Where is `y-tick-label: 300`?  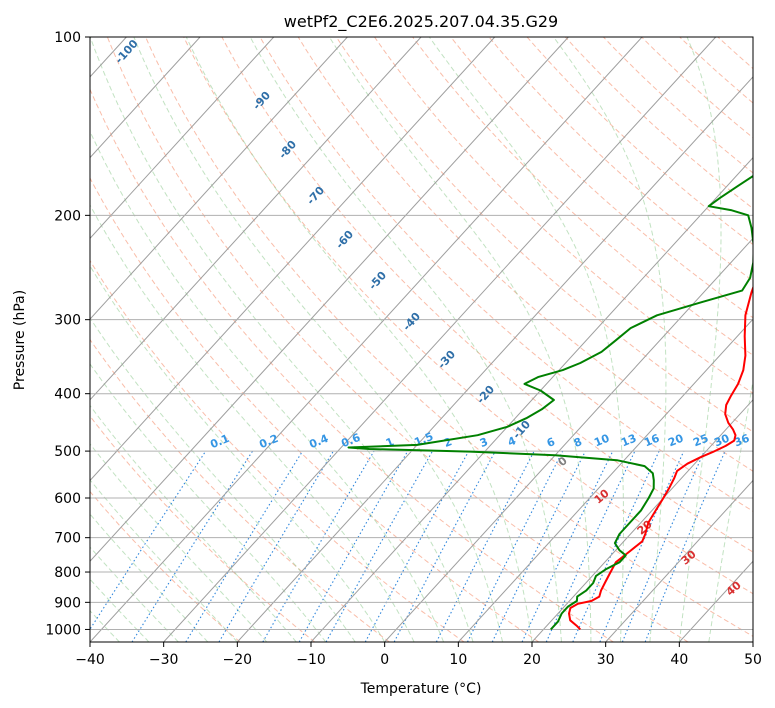 y-tick-label: 300 is located at coordinates (67, 321).